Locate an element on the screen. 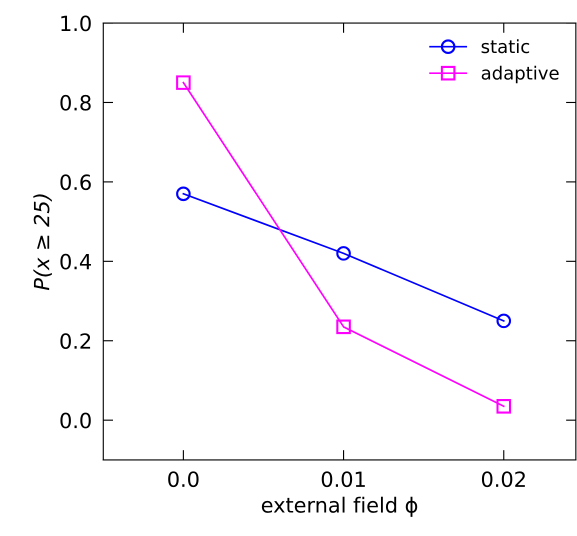 Image resolution: width=577 pixels, height=536 pixels. y-tick-label: 0.8 is located at coordinates (75, 102).